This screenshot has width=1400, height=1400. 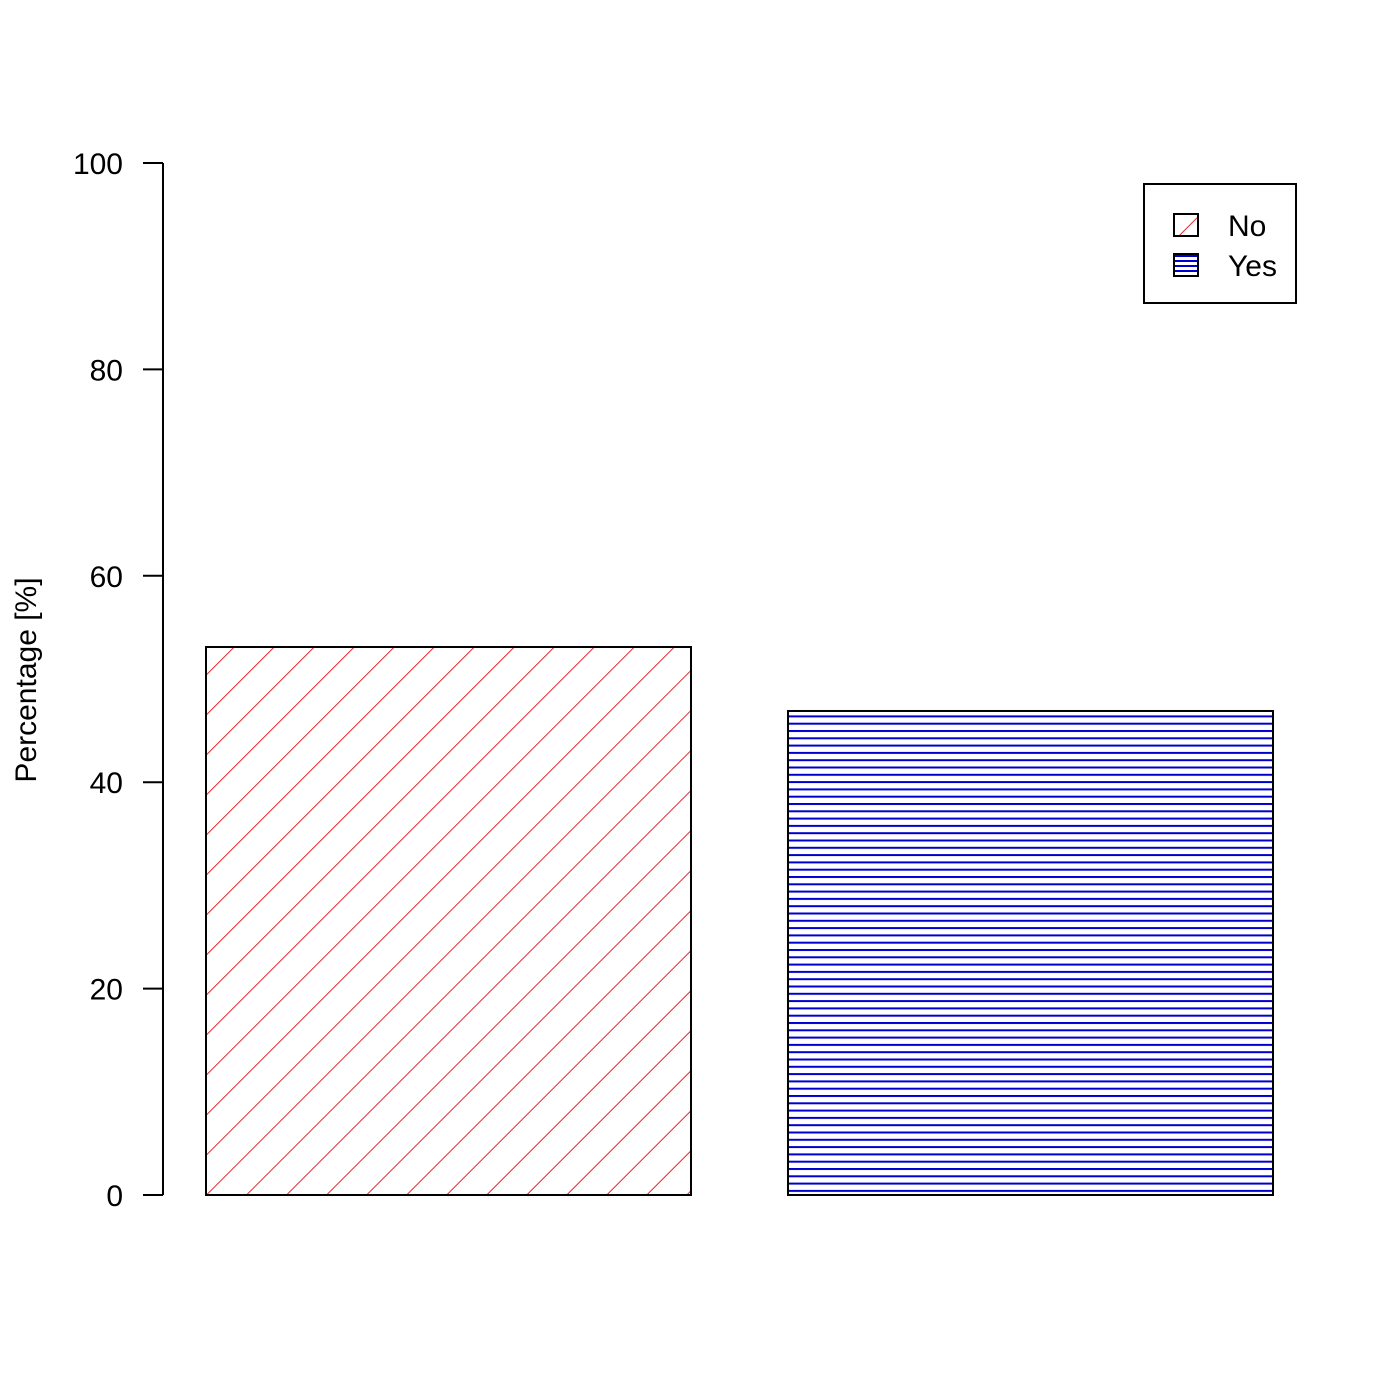 What do you see at coordinates (106, 370) in the screenshot?
I see `y-tick-label-80: 80` at bounding box center [106, 370].